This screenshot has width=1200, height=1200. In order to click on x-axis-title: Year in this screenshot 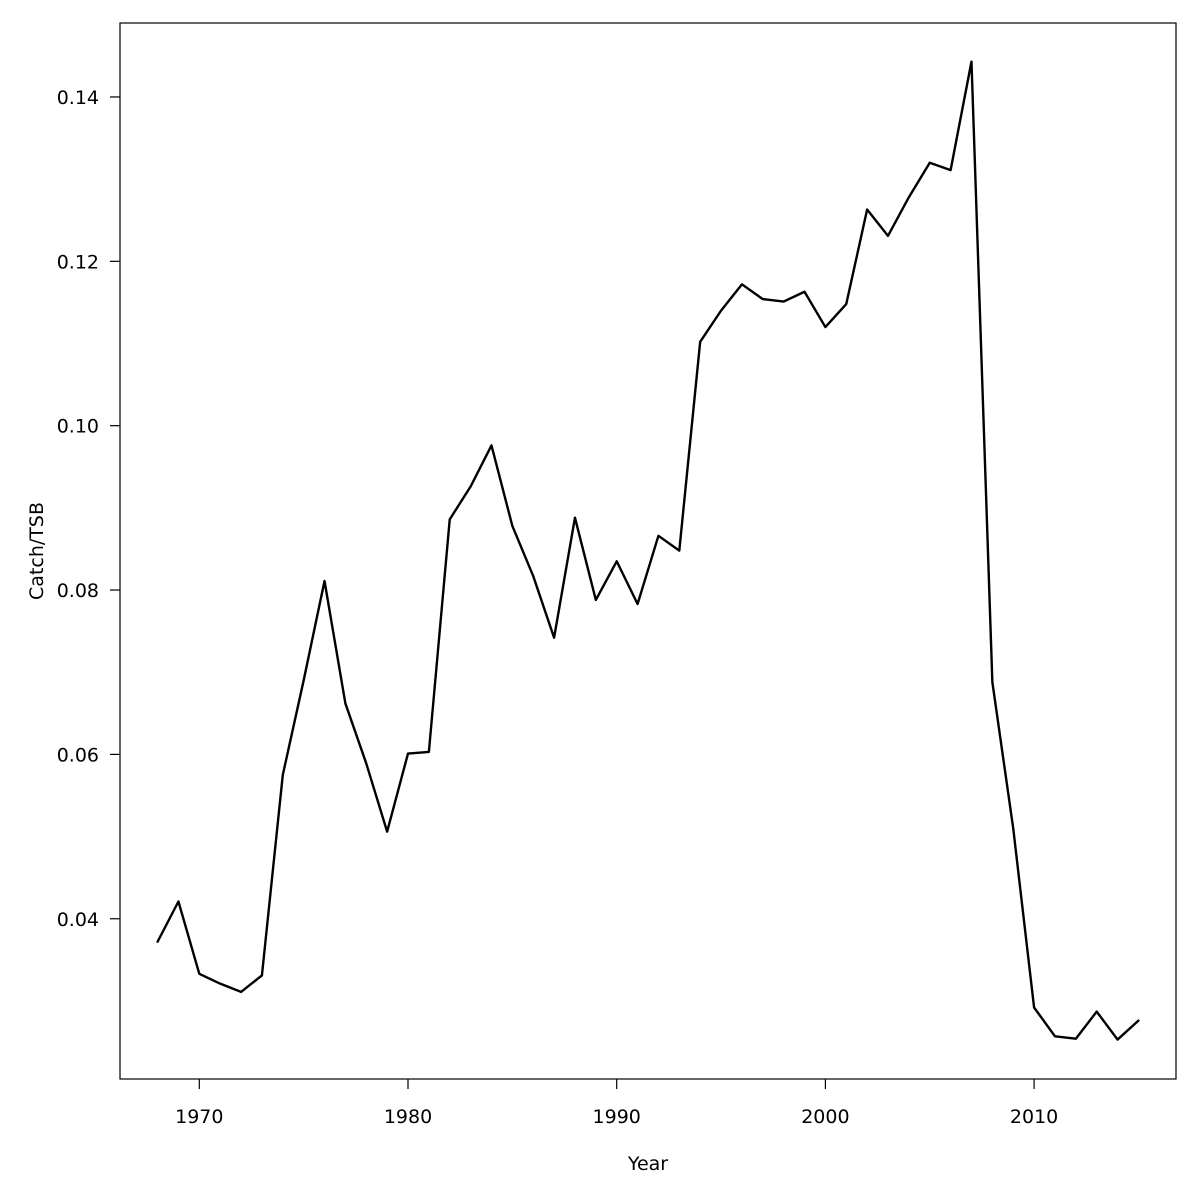, I will do `click(647, 1164)`.